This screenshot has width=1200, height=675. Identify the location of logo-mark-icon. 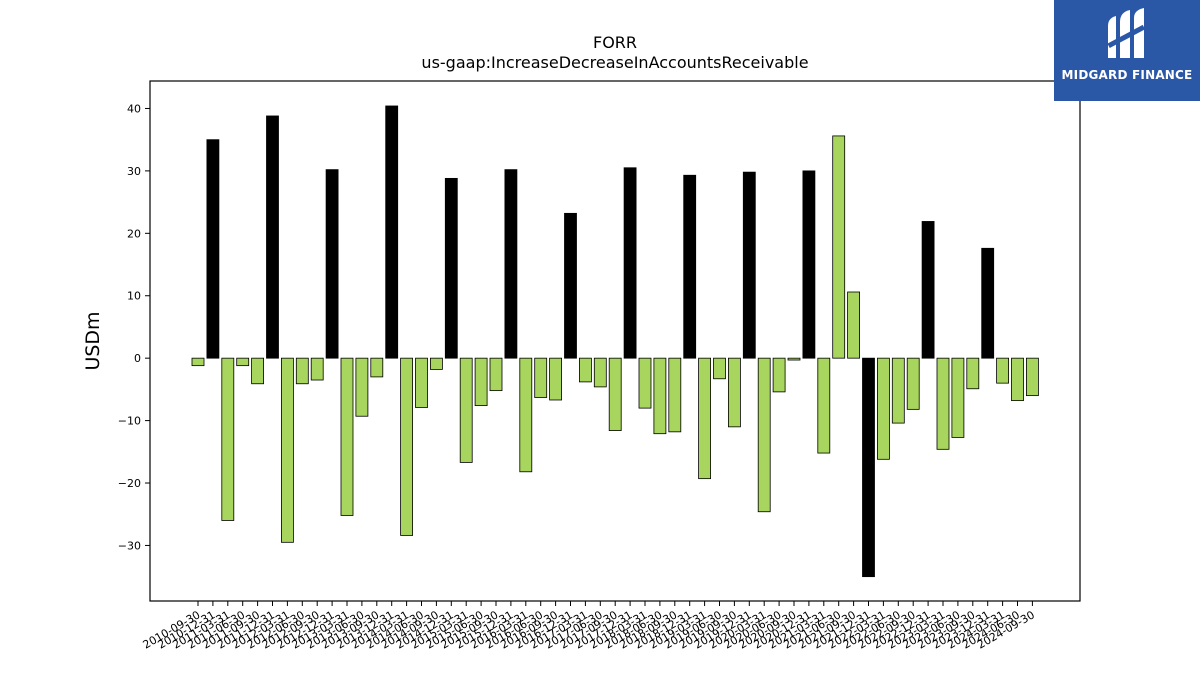
(1126, 33).